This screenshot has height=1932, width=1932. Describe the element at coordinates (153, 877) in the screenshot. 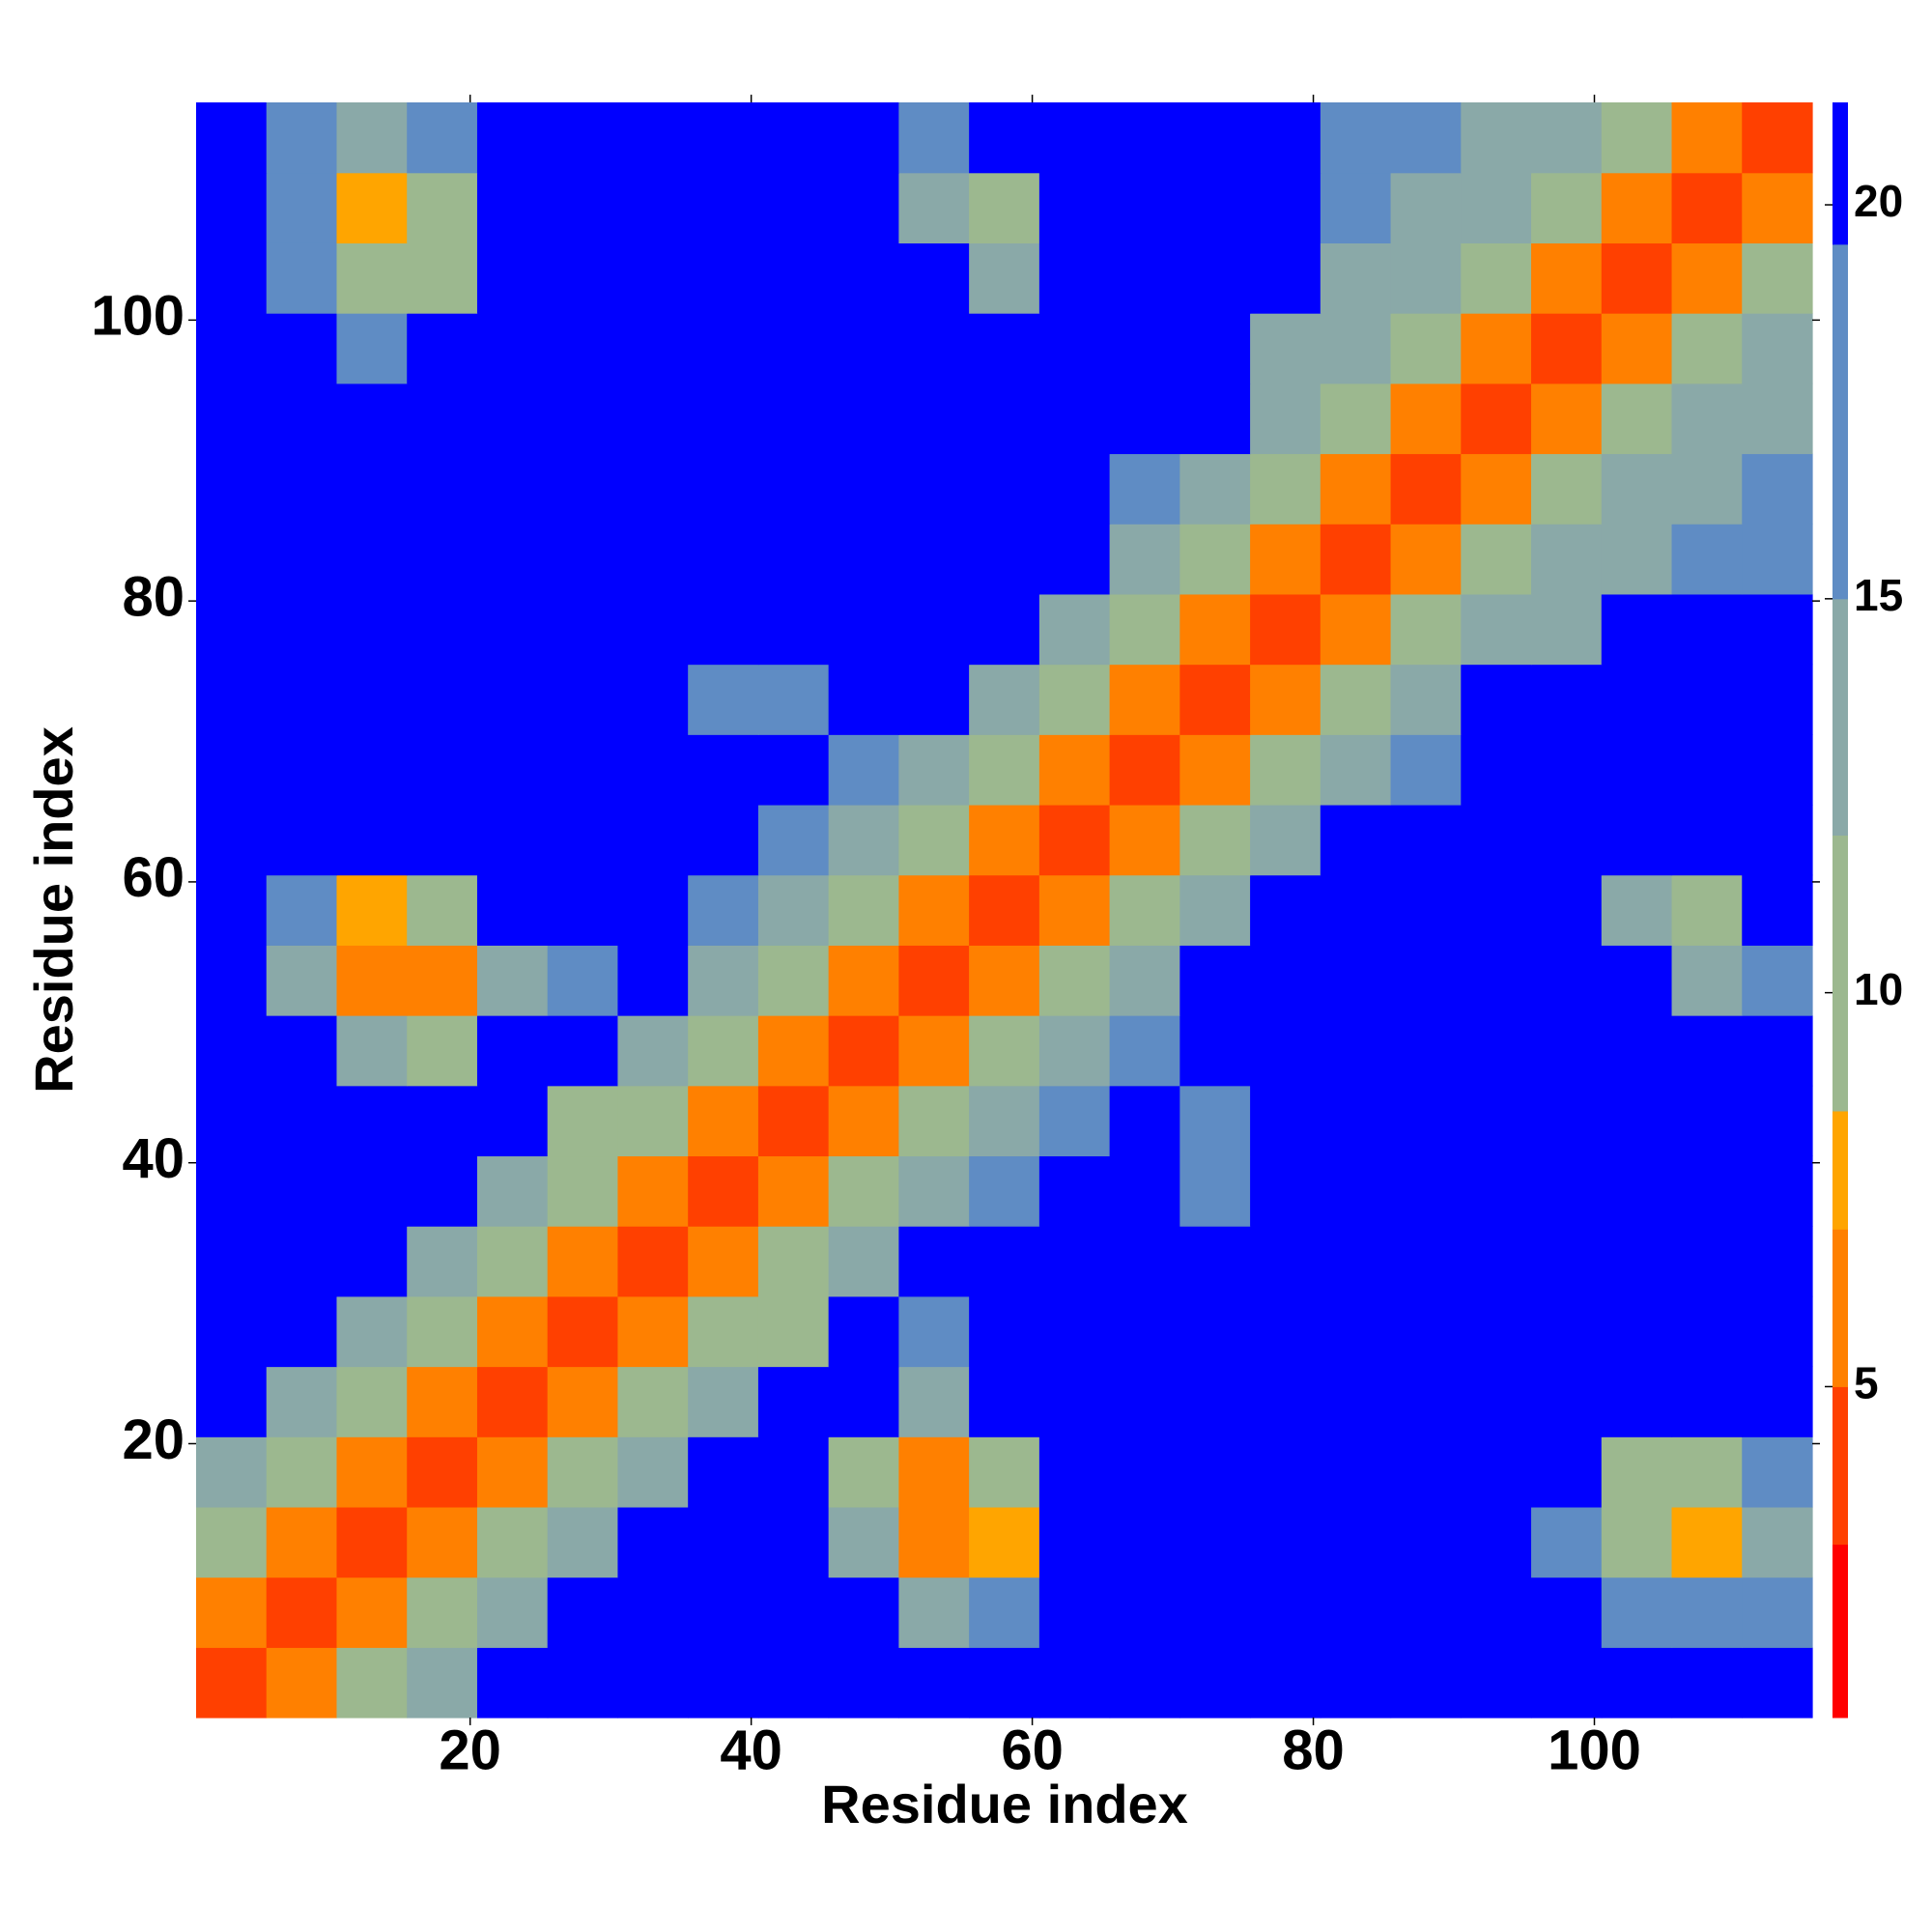

I see `y-tick-label: 60` at that location.